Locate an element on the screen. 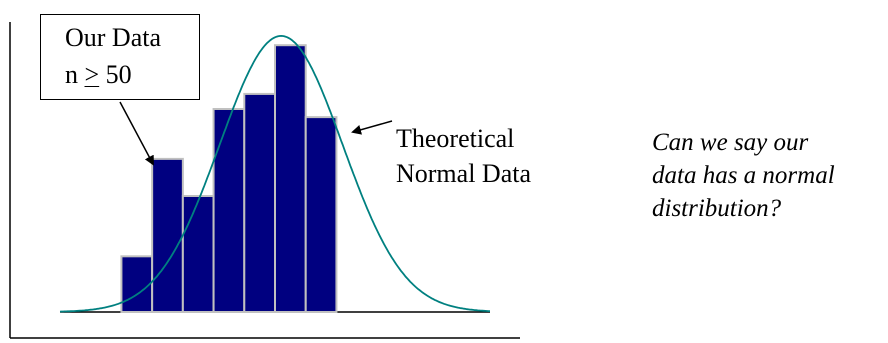 Image resolution: width=888 pixels, height=343 pixels. curve-label-arrow is located at coordinates (372, 127).